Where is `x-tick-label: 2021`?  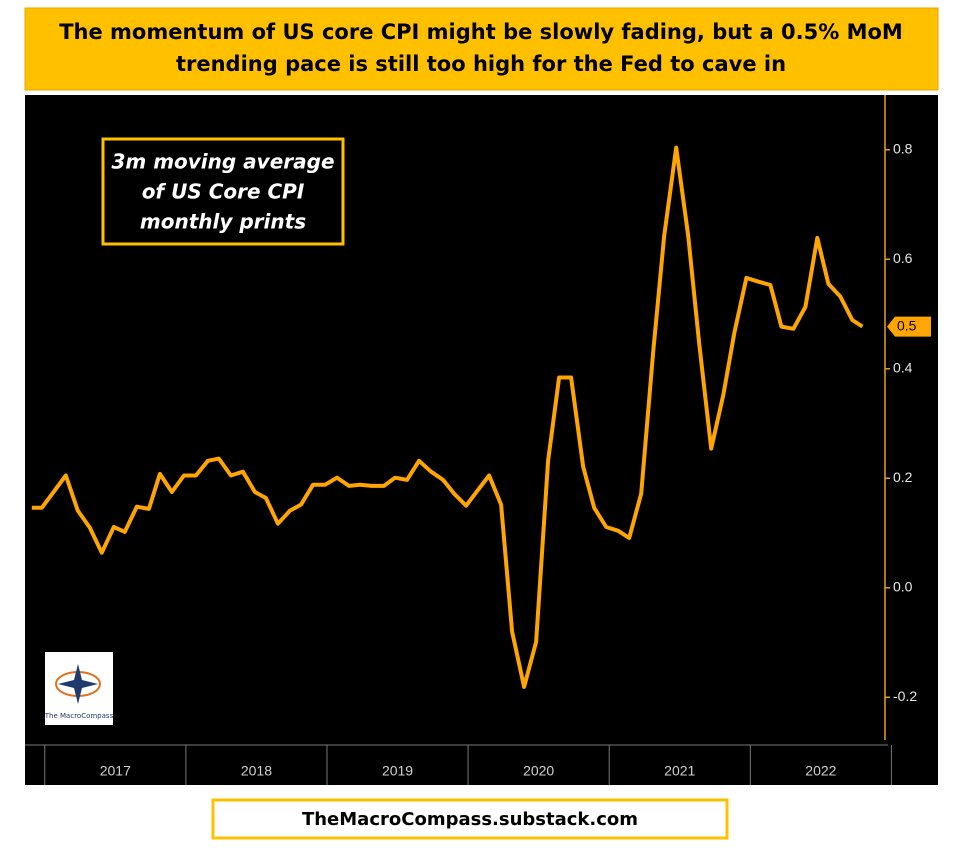
x-tick-label: 2021 is located at coordinates (679, 771).